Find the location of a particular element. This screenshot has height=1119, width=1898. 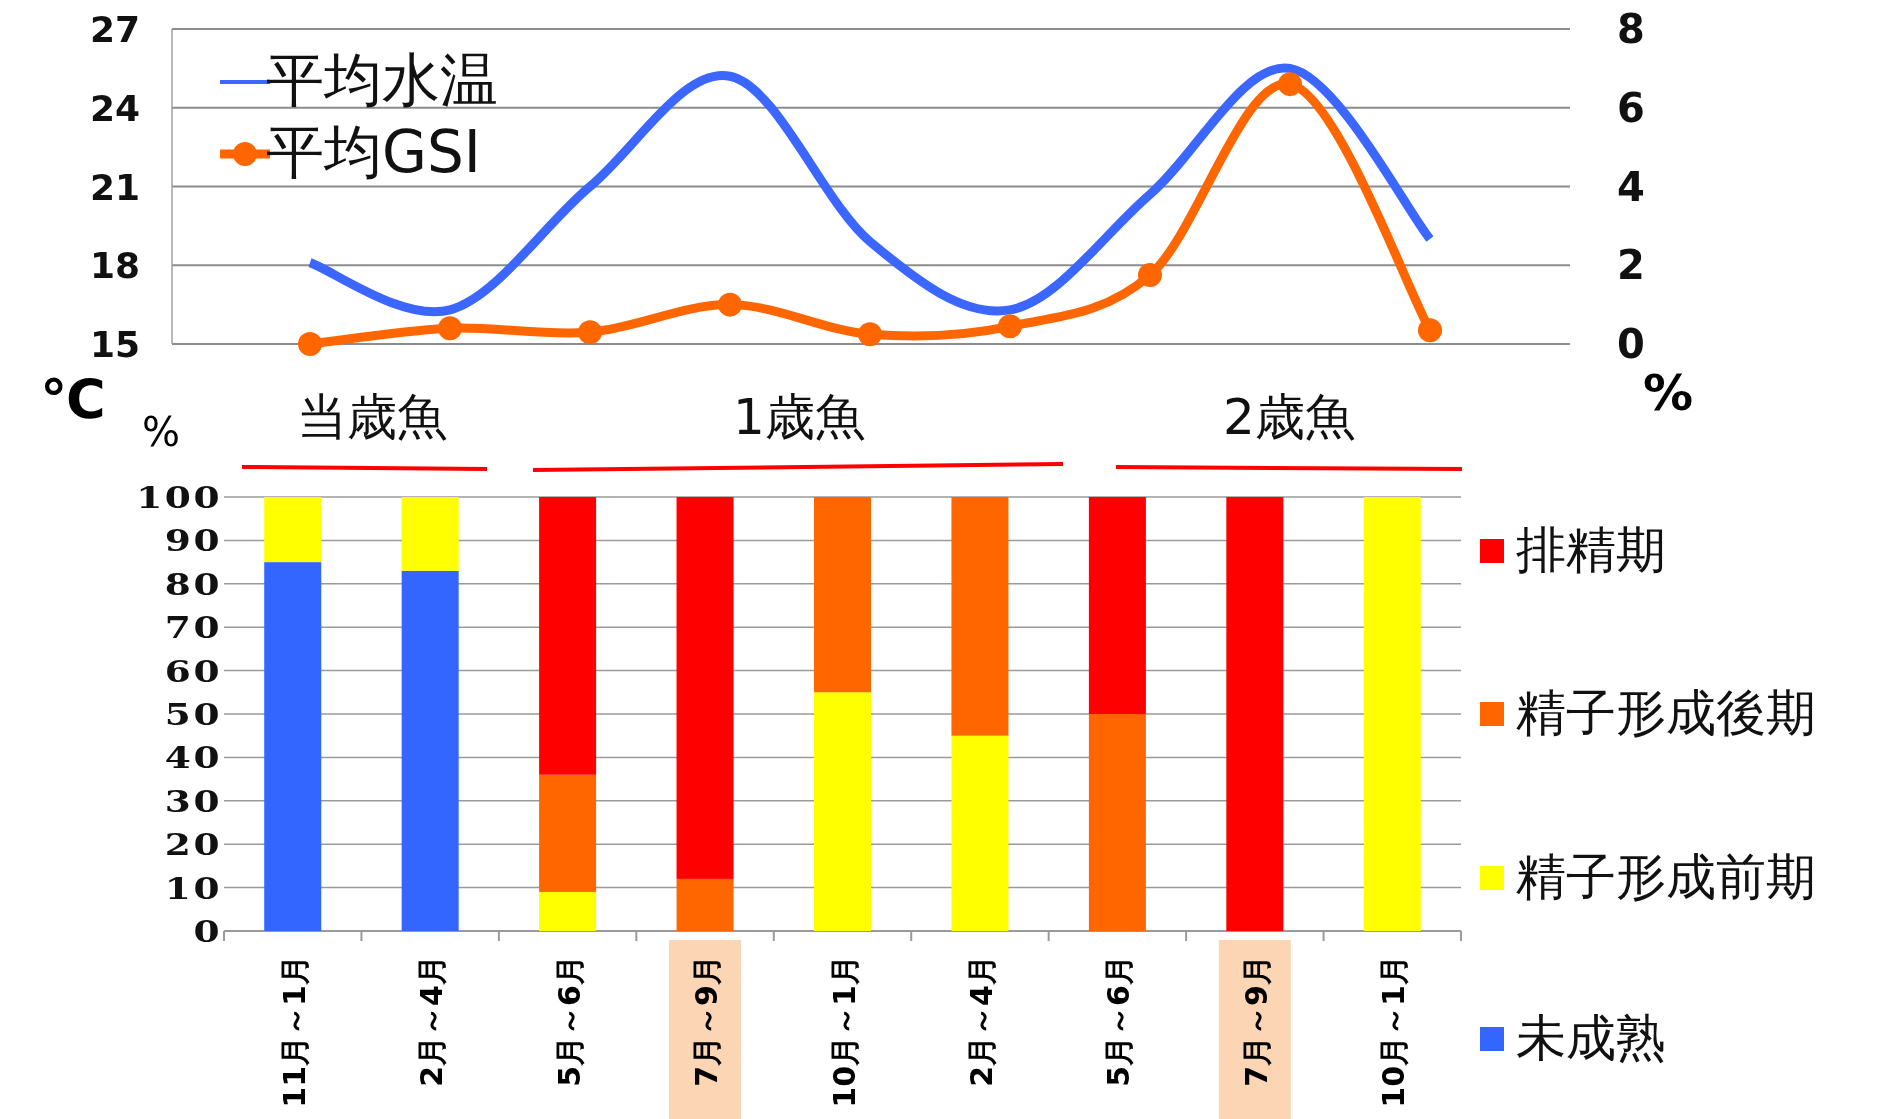

y-axis-title: % is located at coordinates (161, 432).